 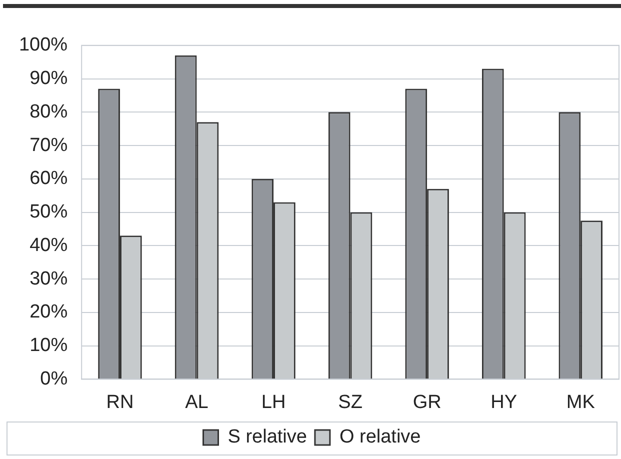 I want to click on x-tick-label: SZ, so click(x=350, y=402).